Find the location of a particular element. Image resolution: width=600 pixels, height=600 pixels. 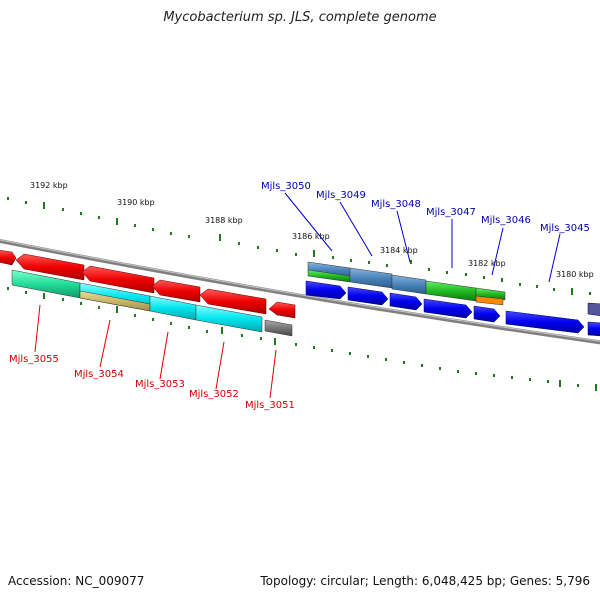

gene-label-mjls-3051: Mjls_3051 is located at coordinates (270, 405).